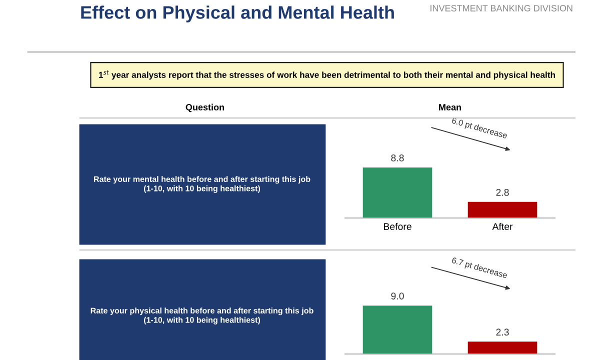  What do you see at coordinates (202, 184) in the screenshot?
I see `text: Rate your mental health before and after starting this job (1-10, with 10 being healthiest)` at bounding box center [202, 184].